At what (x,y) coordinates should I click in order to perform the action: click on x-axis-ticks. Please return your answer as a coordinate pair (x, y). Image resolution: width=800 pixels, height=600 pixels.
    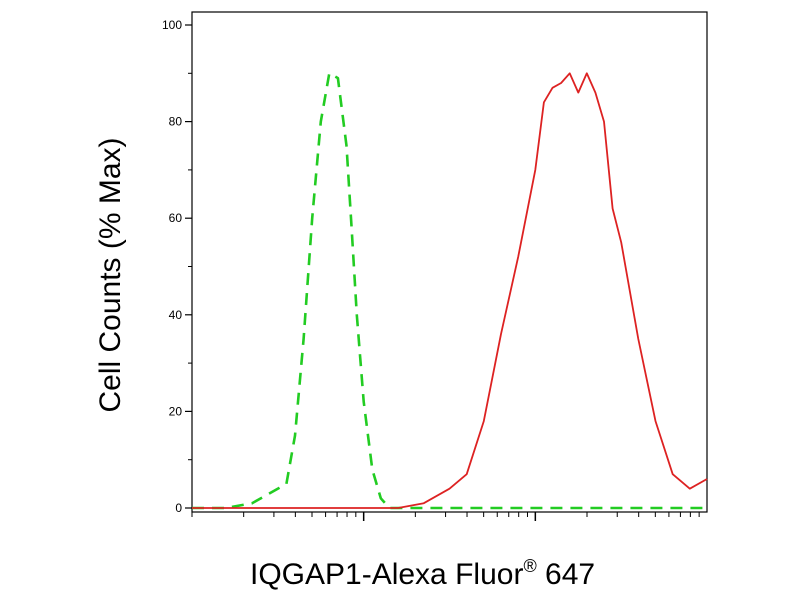
    Looking at the image, I should click on (445, 516).